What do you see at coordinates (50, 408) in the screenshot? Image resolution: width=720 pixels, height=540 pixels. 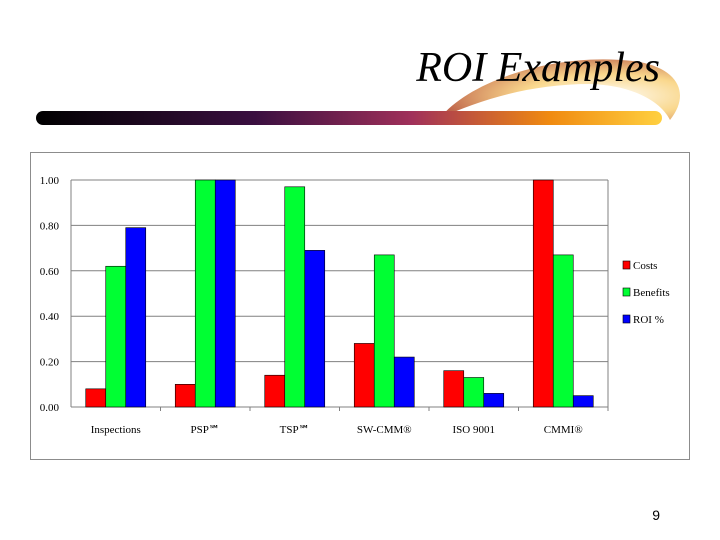 I see `y-tick-label: 0.00` at bounding box center [50, 408].